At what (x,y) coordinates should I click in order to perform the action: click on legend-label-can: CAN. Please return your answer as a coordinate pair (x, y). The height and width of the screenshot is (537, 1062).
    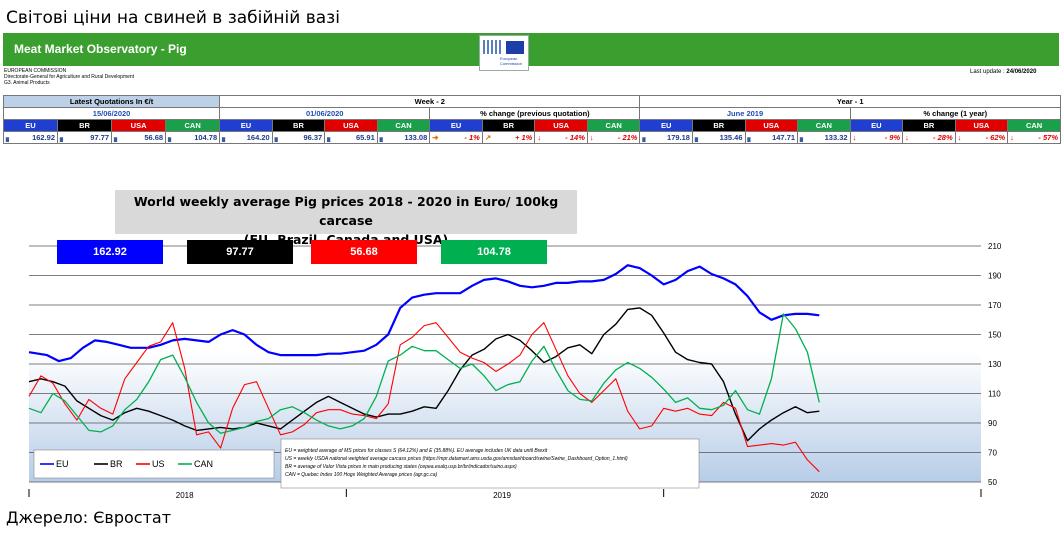
    Looking at the image, I should click on (203, 464).